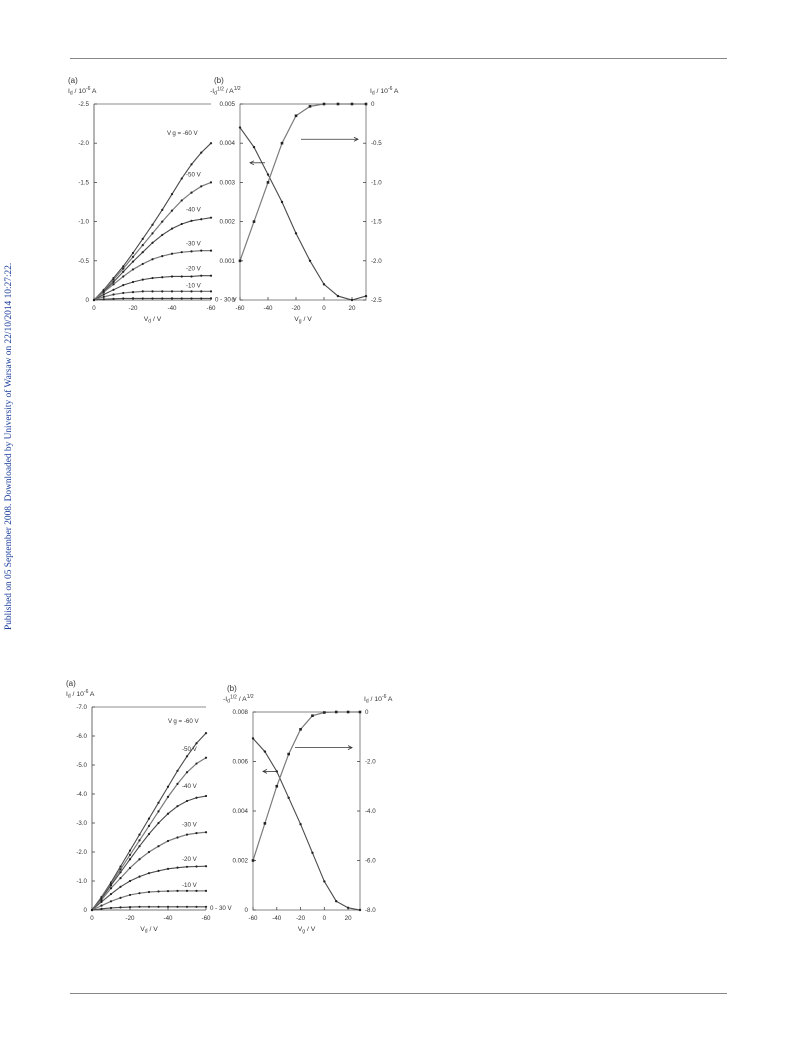  Describe the element at coordinates (190, 749) in the screenshot. I see `curve-label: -50 V` at that location.